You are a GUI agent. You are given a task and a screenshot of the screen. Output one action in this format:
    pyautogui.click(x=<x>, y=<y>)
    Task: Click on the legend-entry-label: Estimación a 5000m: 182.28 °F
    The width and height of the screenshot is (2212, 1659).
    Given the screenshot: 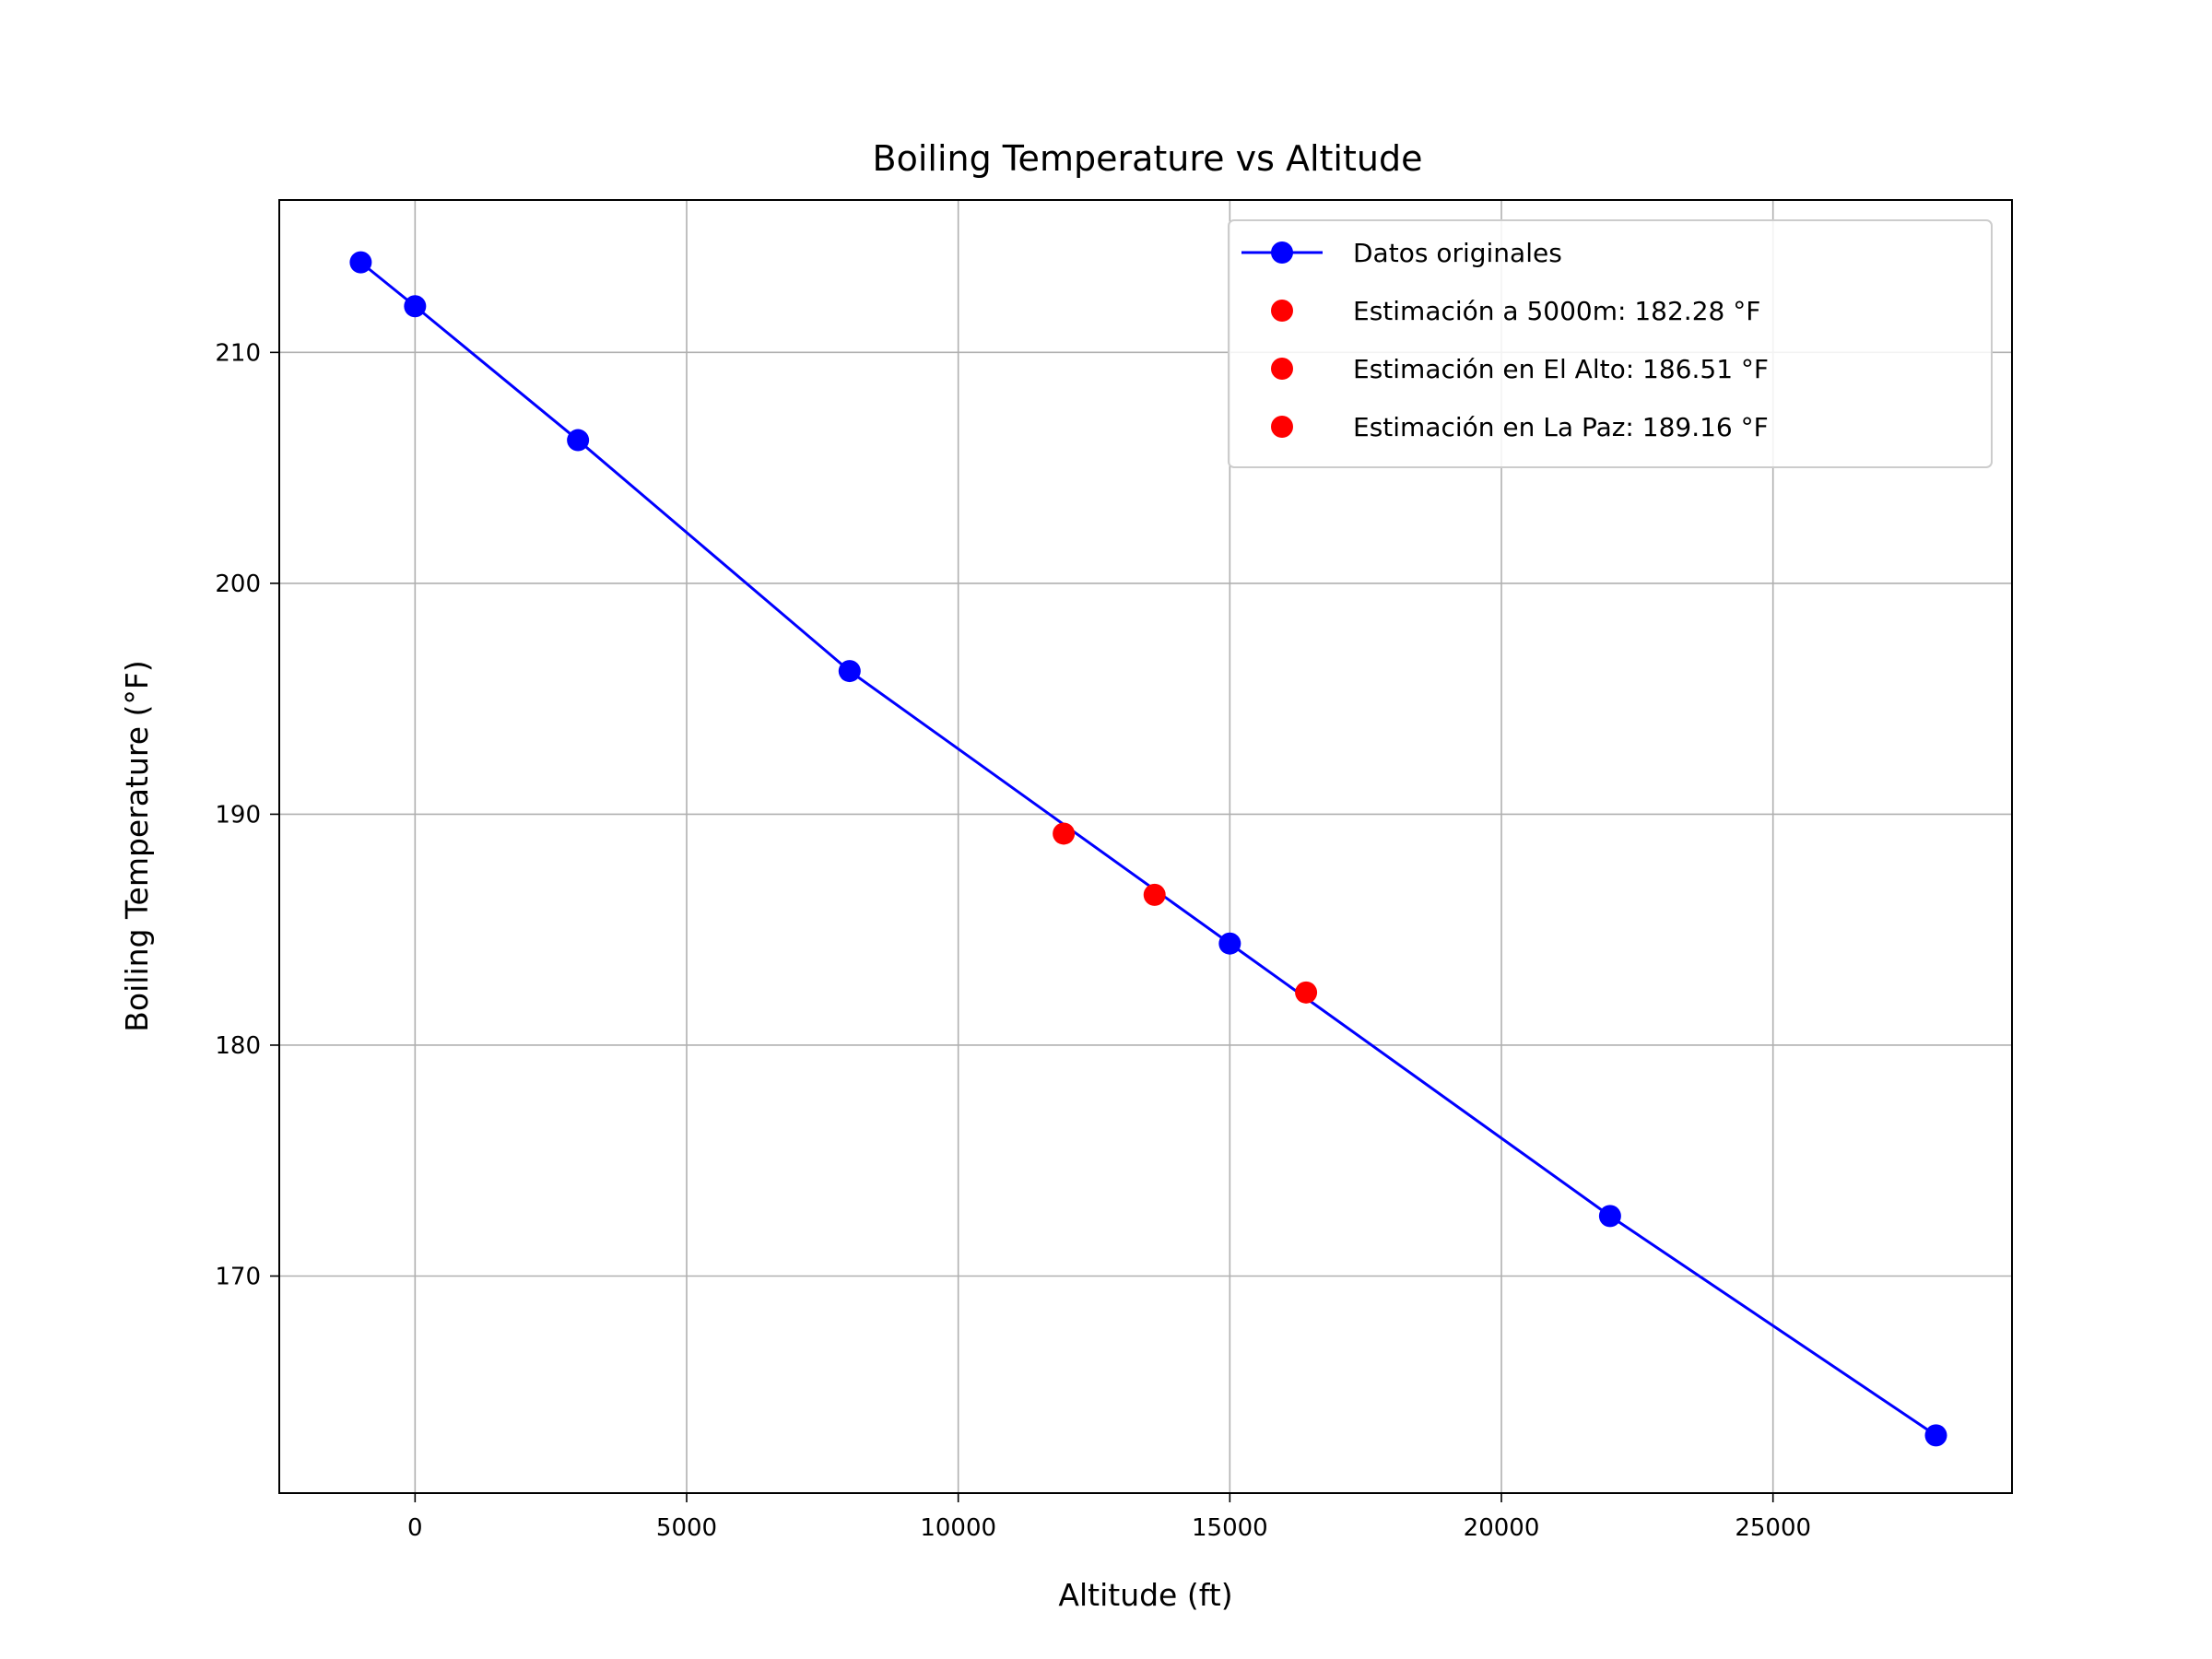 What is the action you would take?
    pyautogui.click(x=1556, y=311)
    